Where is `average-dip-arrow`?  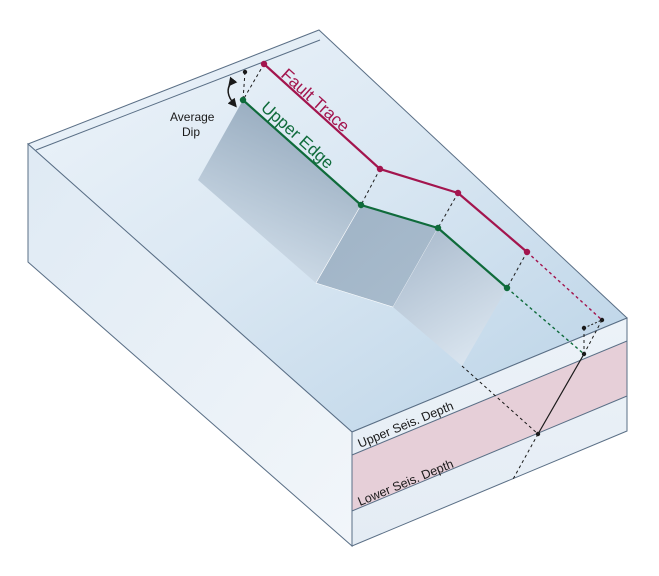 average-dip-arrow is located at coordinates (232, 92).